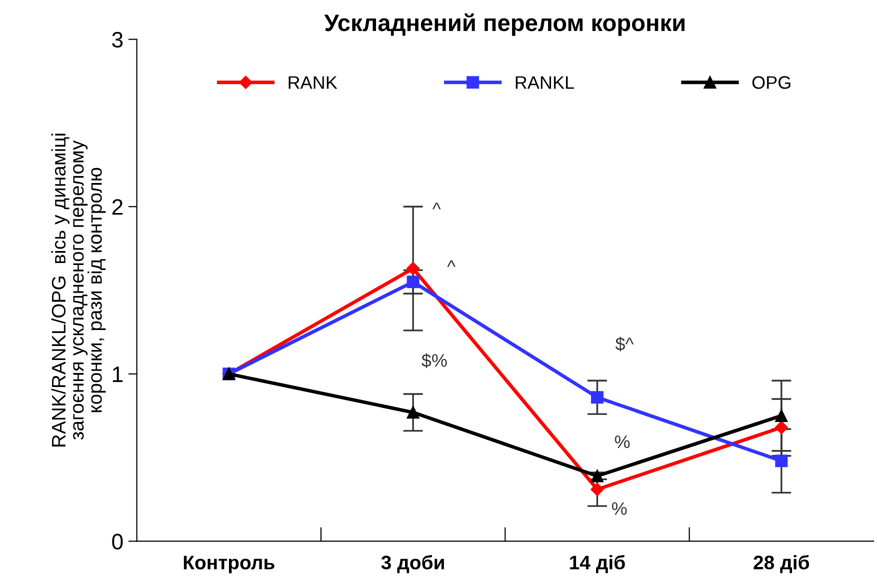 The height and width of the screenshot is (587, 877). I want to click on legend-label: RANKL, so click(545, 82).